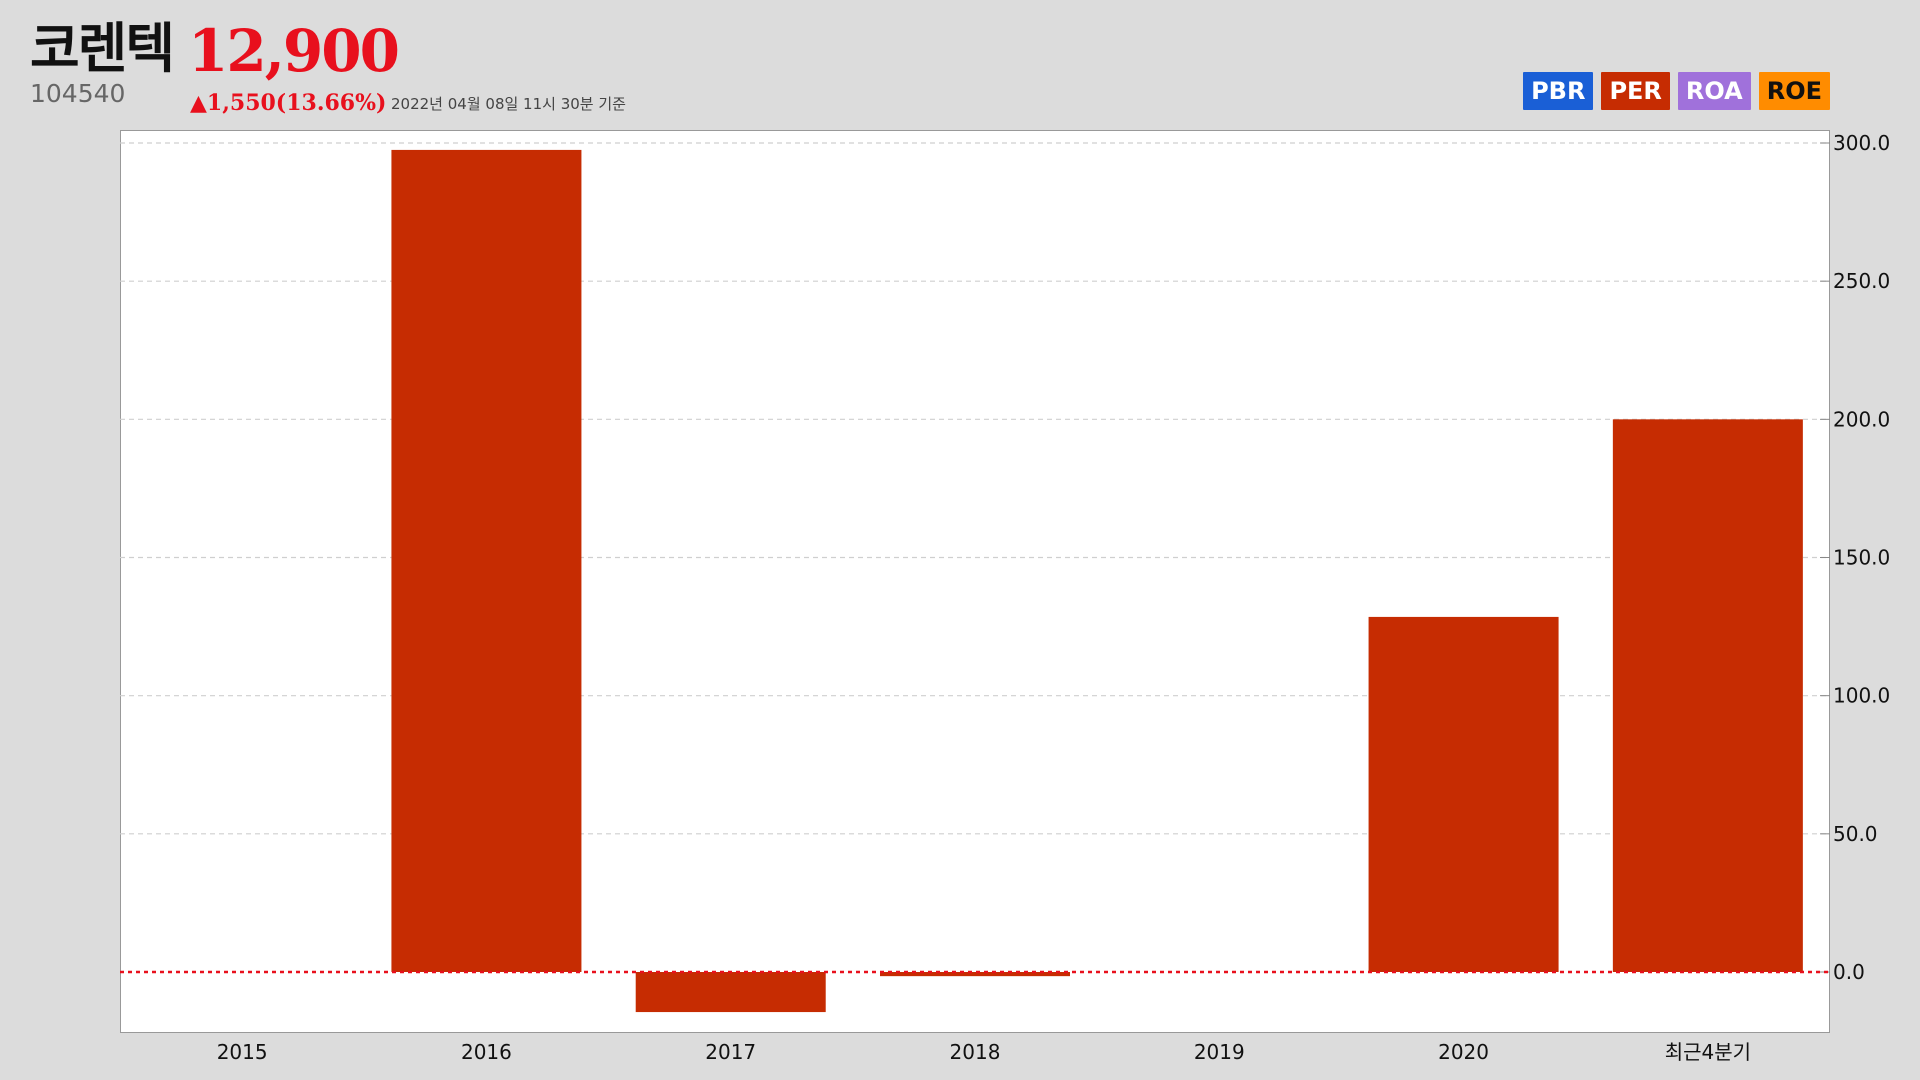 The width and height of the screenshot is (1920, 1080). I want to click on legend-per: PER, so click(1635, 91).